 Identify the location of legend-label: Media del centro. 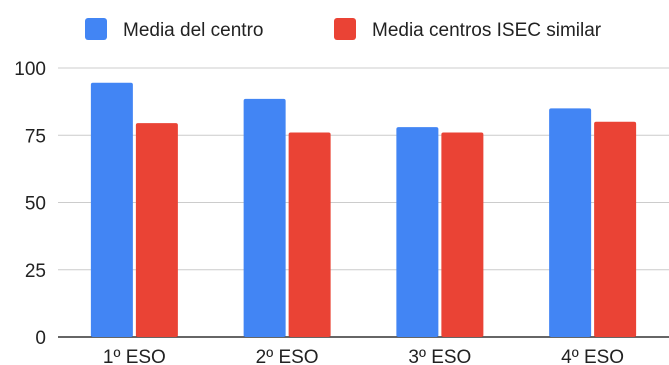
(193, 30).